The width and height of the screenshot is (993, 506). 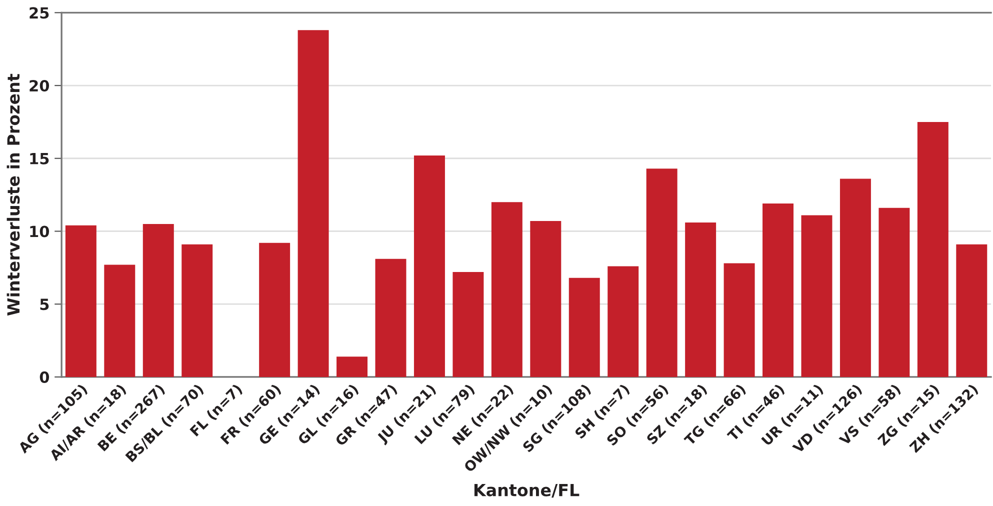 I want to click on x-axis-title: Kantone/FL, so click(x=527, y=491).